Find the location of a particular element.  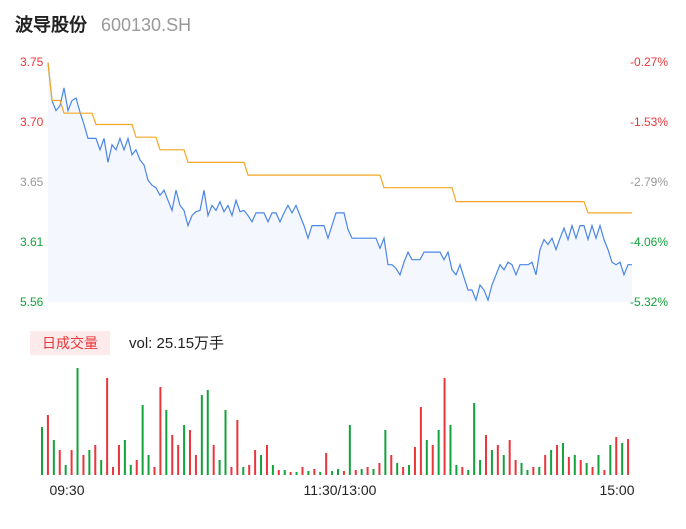

y-tick-label: 5.56 is located at coordinates (32, 302).